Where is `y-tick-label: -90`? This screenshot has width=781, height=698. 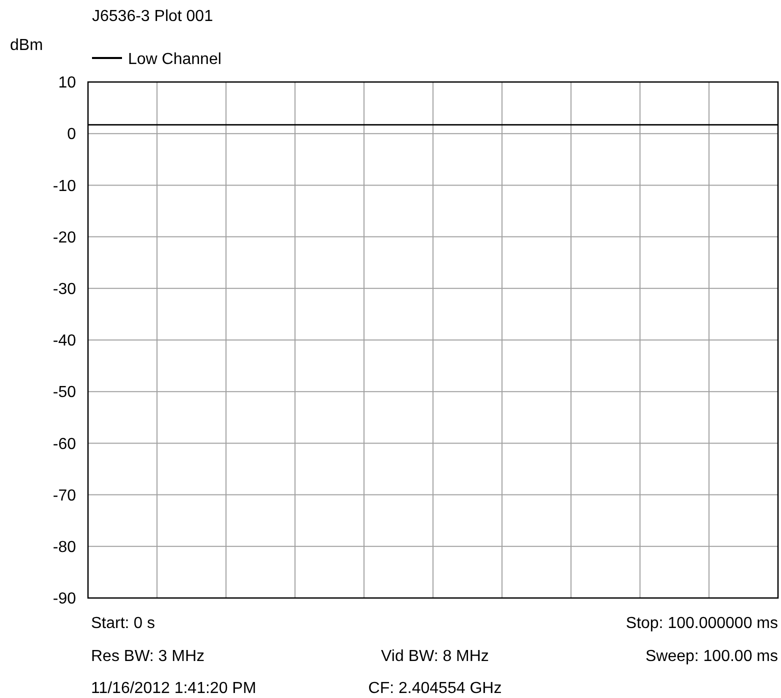
y-tick-label: -90 is located at coordinates (64, 599).